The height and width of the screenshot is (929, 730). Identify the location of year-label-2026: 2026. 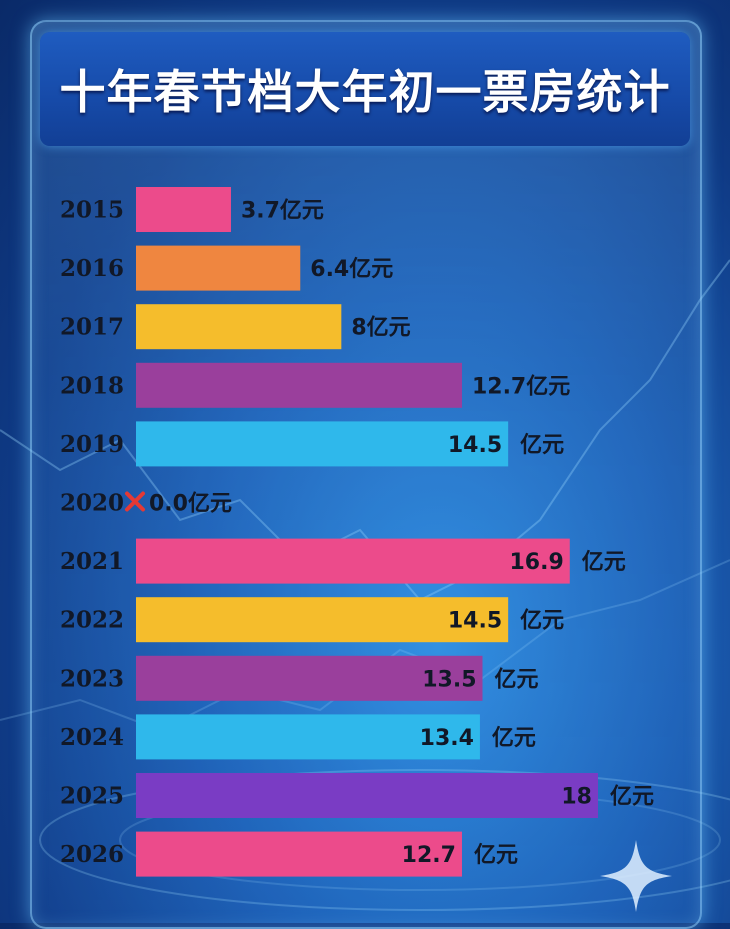
(92, 854).